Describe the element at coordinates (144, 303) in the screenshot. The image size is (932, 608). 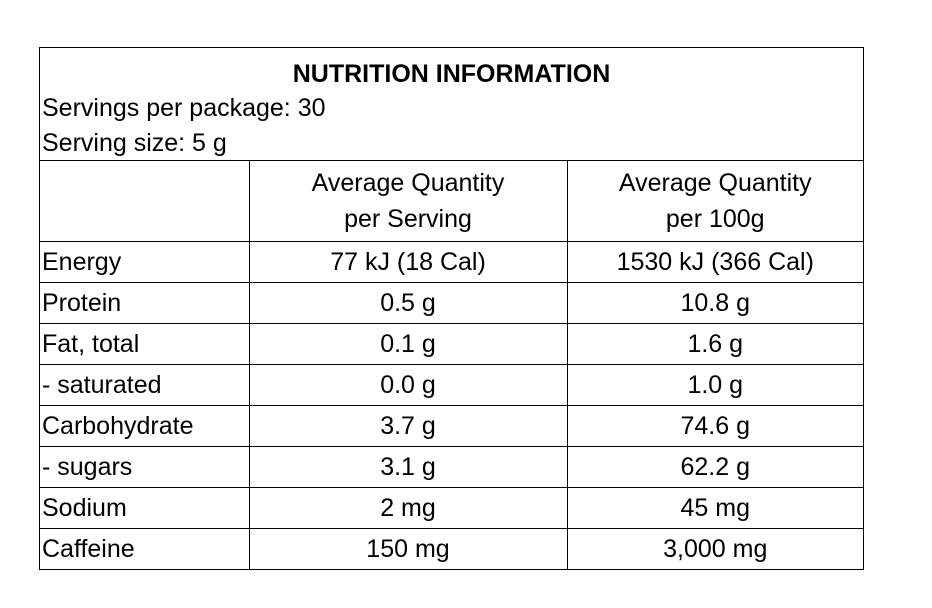
I see `row-label: Protein` at that location.